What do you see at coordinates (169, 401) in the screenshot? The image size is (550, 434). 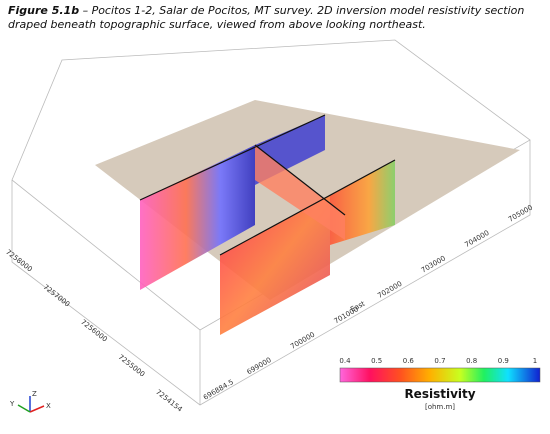 I see `north-tick-label: 7254154` at bounding box center [169, 401].